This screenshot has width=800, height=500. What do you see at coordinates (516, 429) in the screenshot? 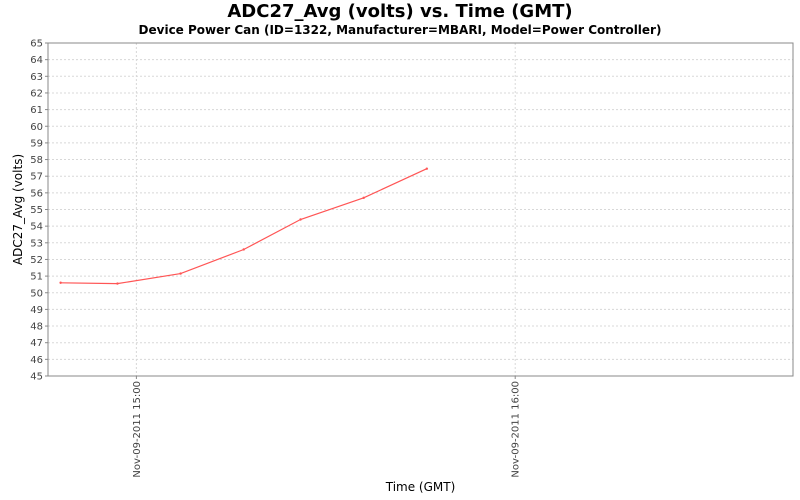
I see `x-tick-label: Nov-09-2011 16:00` at bounding box center [516, 429].